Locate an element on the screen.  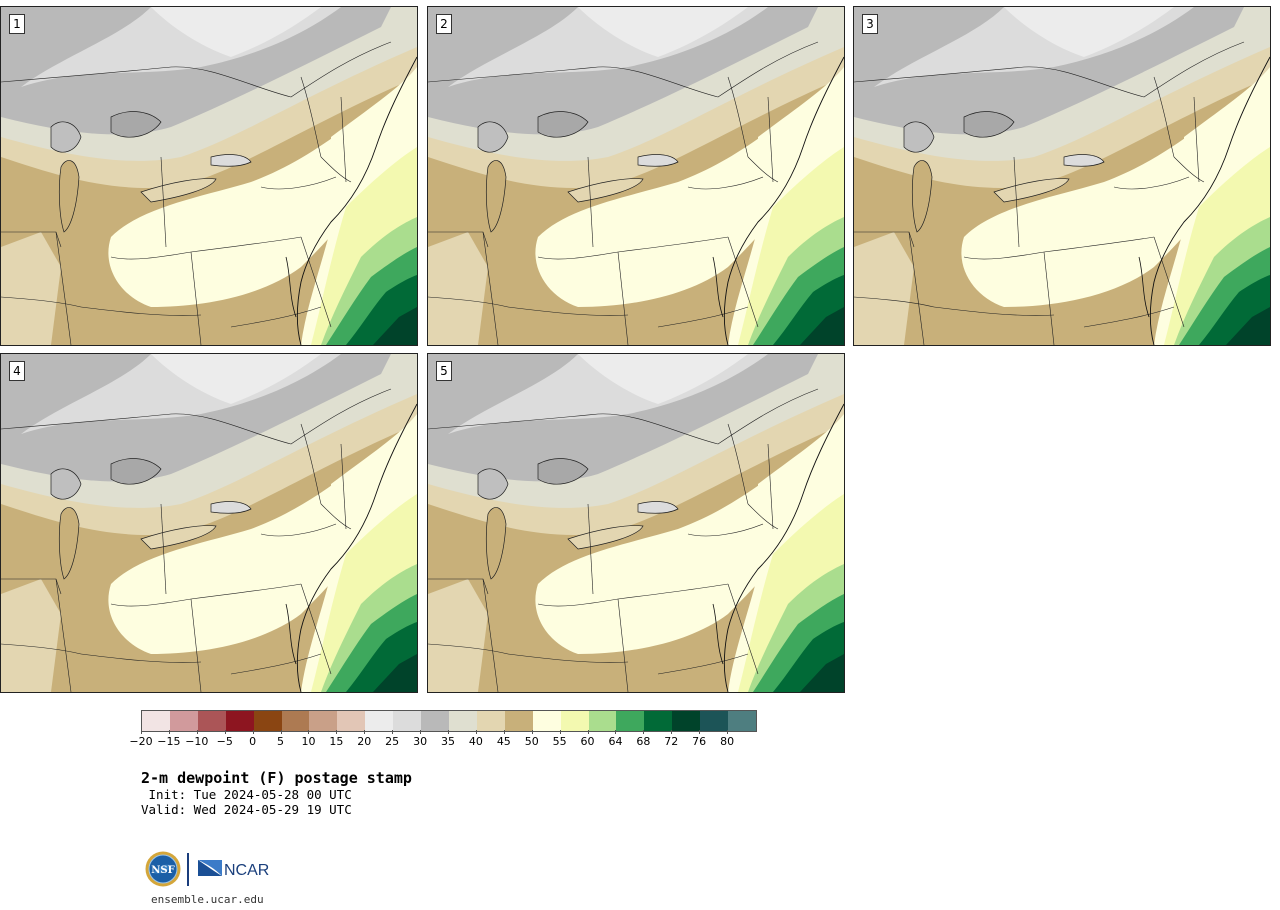
init-time: Init: Tue 2024-05-28 00 UTC is located at coordinates (246, 794).